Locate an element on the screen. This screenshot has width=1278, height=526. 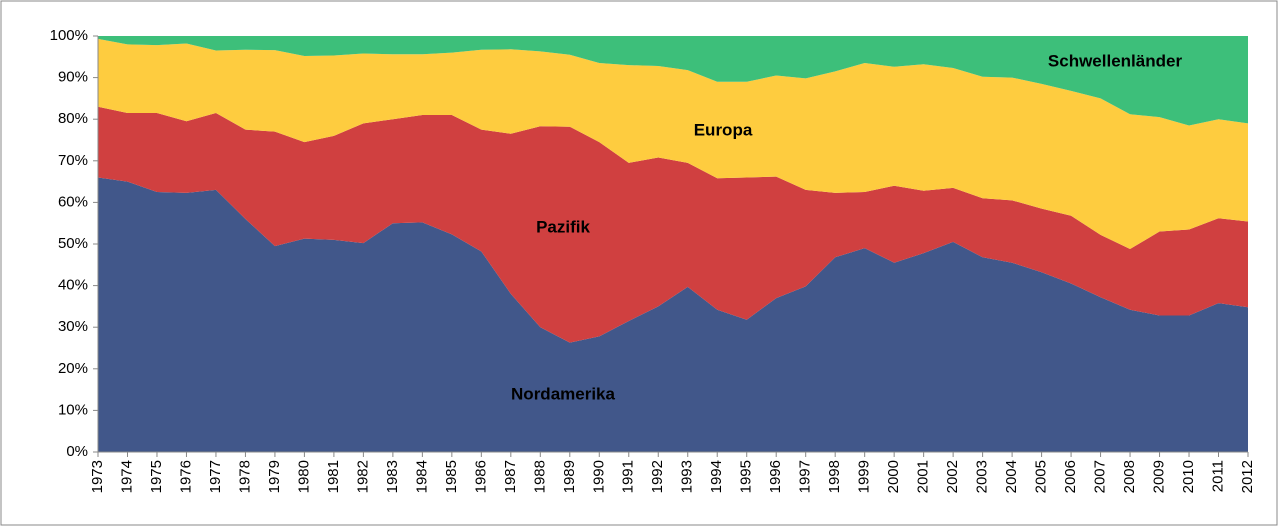
series-label: Pazifik is located at coordinates (563, 226).